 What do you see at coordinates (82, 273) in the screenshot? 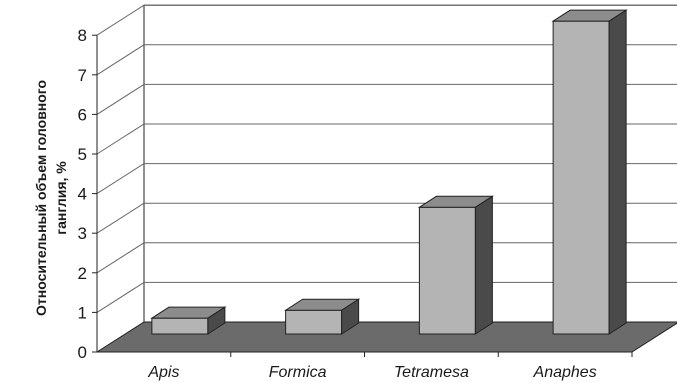
I see `y-tick-label: 2` at bounding box center [82, 273].